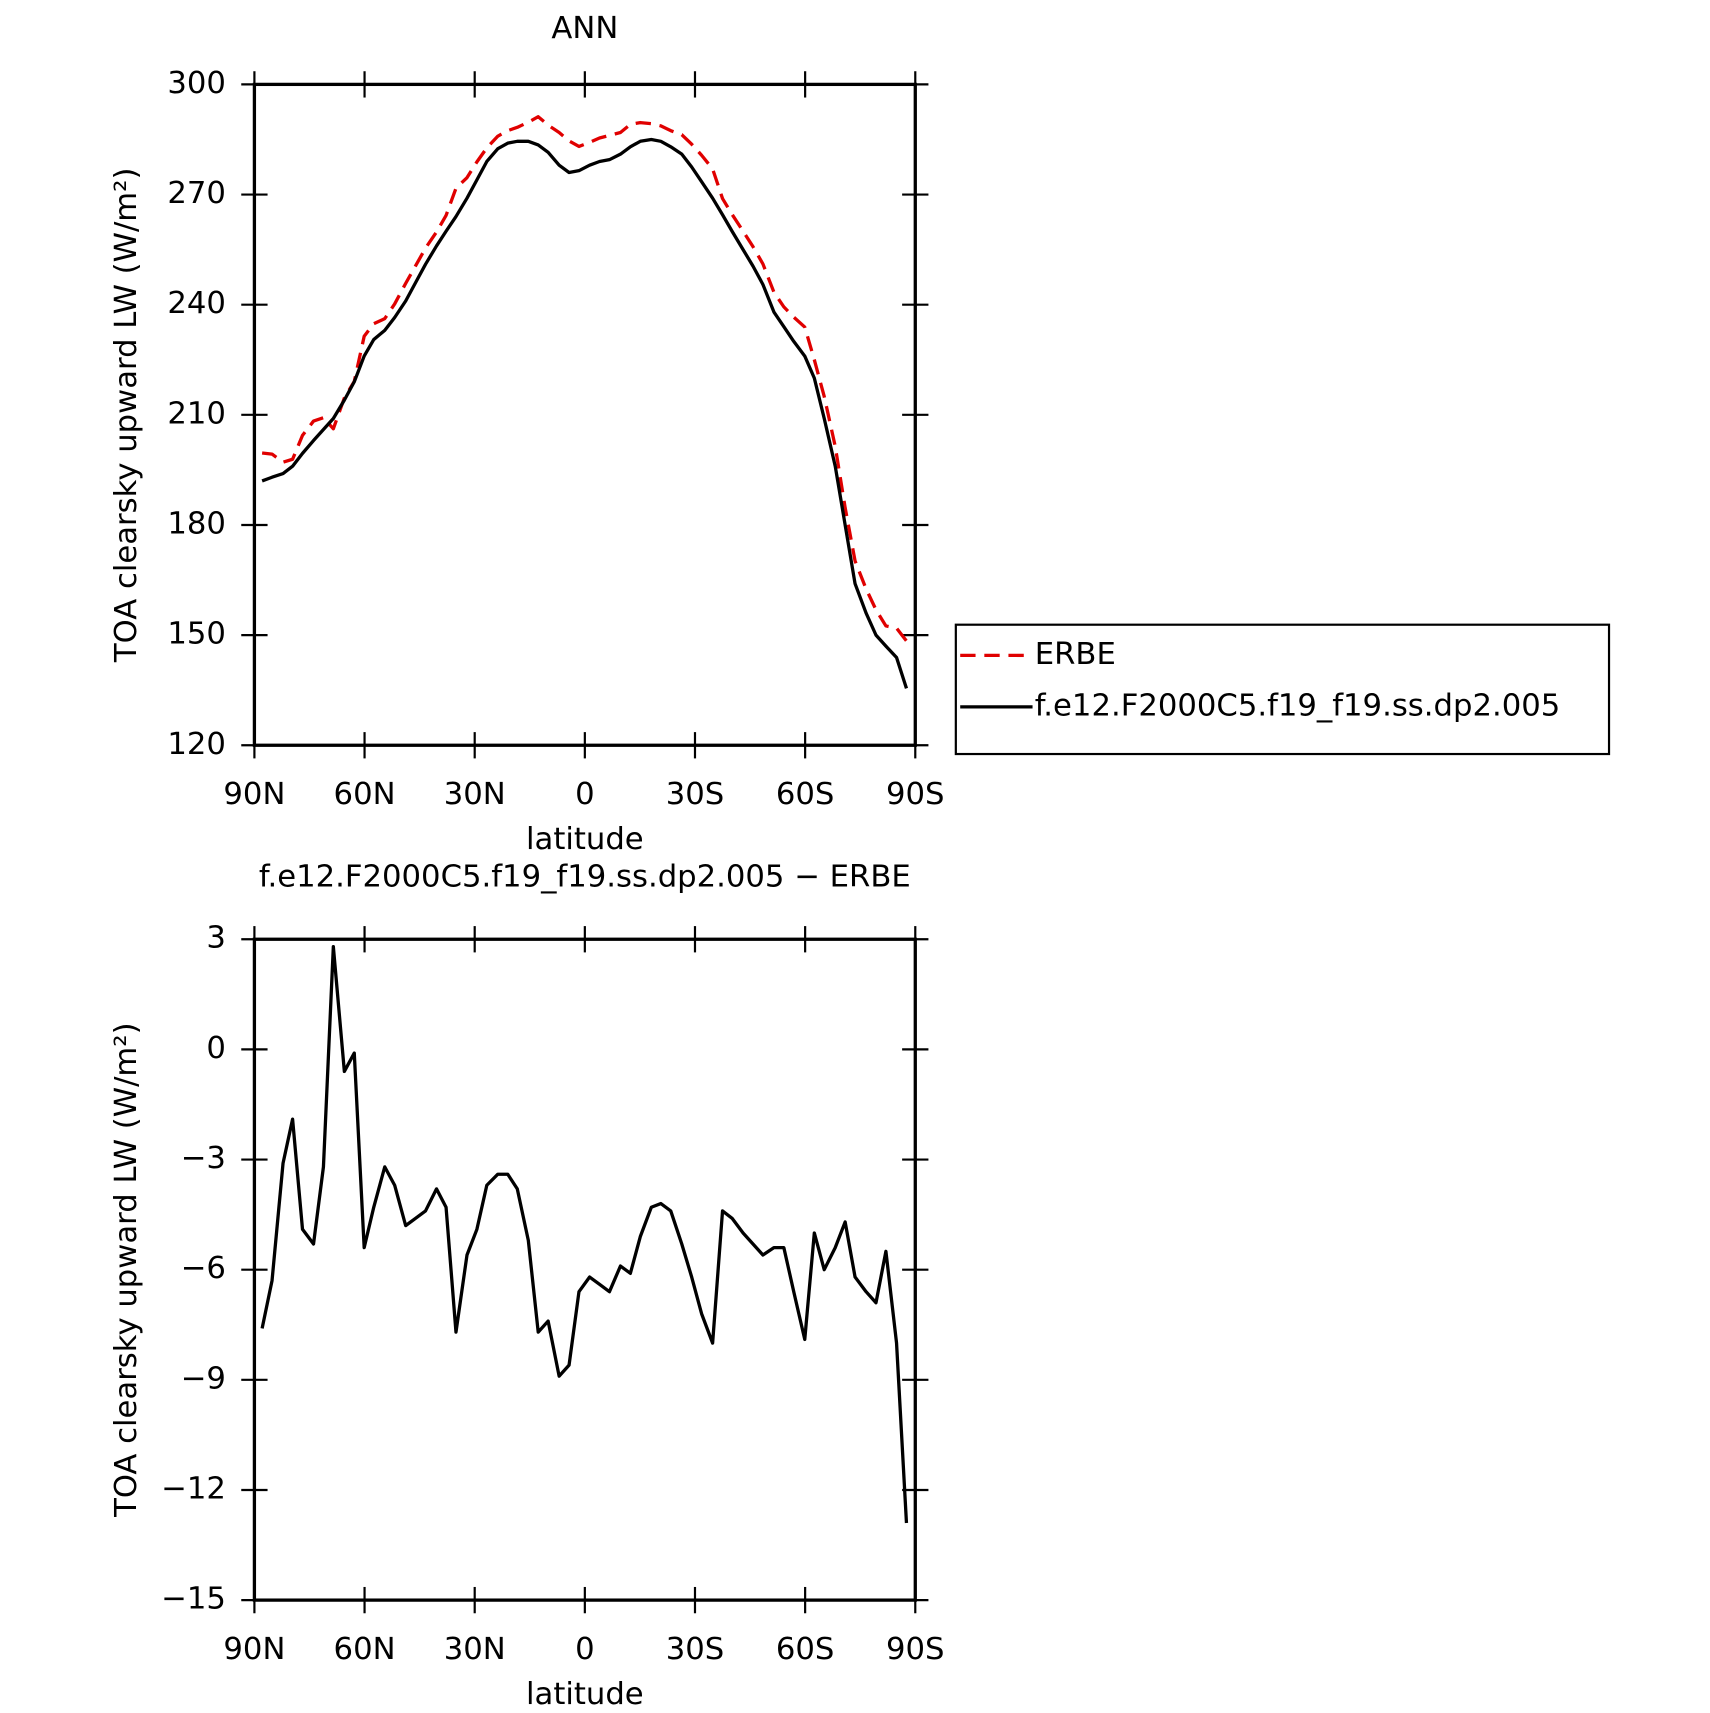 This screenshot has height=1713, width=1710. Describe the element at coordinates (203, 1268) in the screenshot. I see `y-tick-label: −6` at that location.